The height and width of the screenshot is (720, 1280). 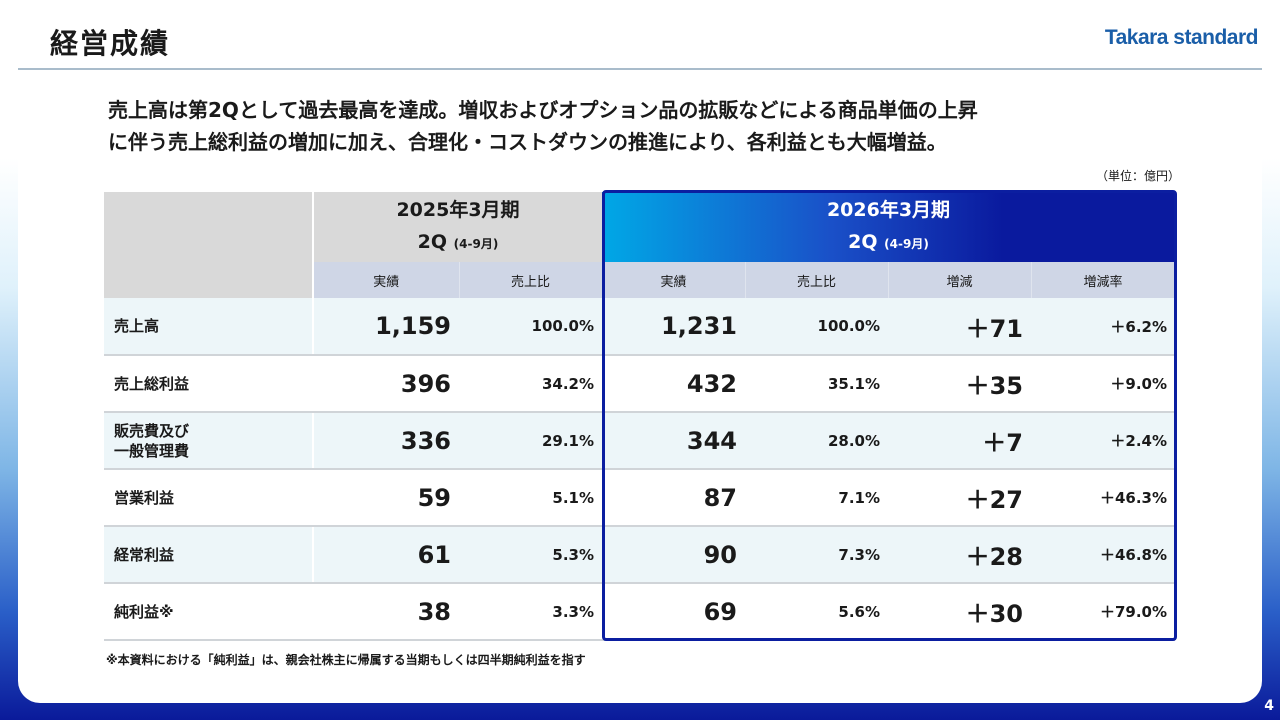 I want to click on row-label: 販売費及び 一般管理費, so click(x=209, y=441).